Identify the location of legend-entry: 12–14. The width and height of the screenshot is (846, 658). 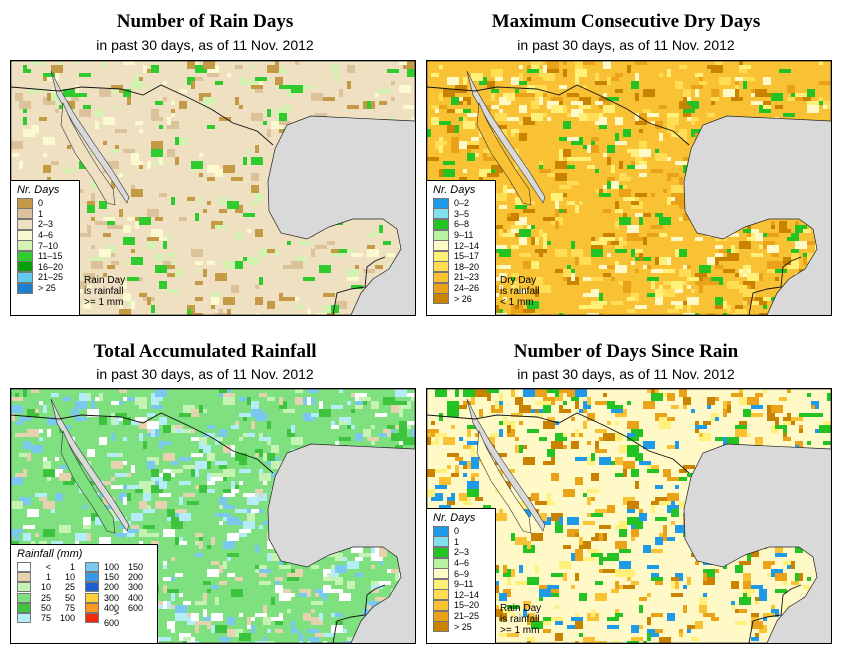
(461, 246).